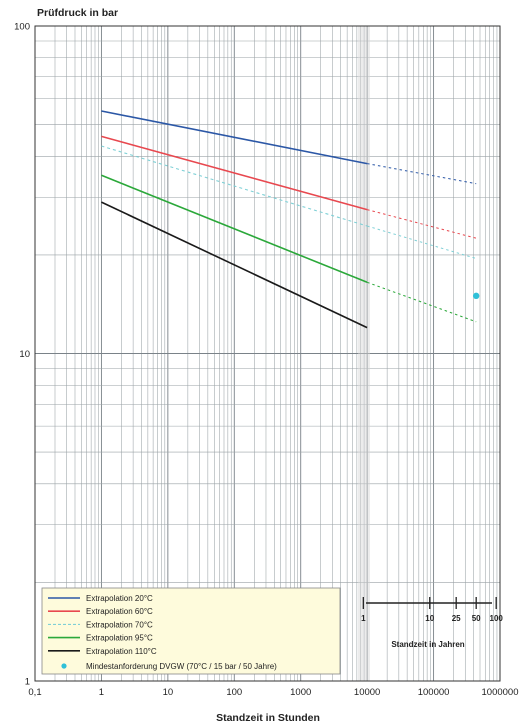 This screenshot has height=726, width=531. What do you see at coordinates (234, 692) in the screenshot?
I see `x-tick-label: 100` at bounding box center [234, 692].